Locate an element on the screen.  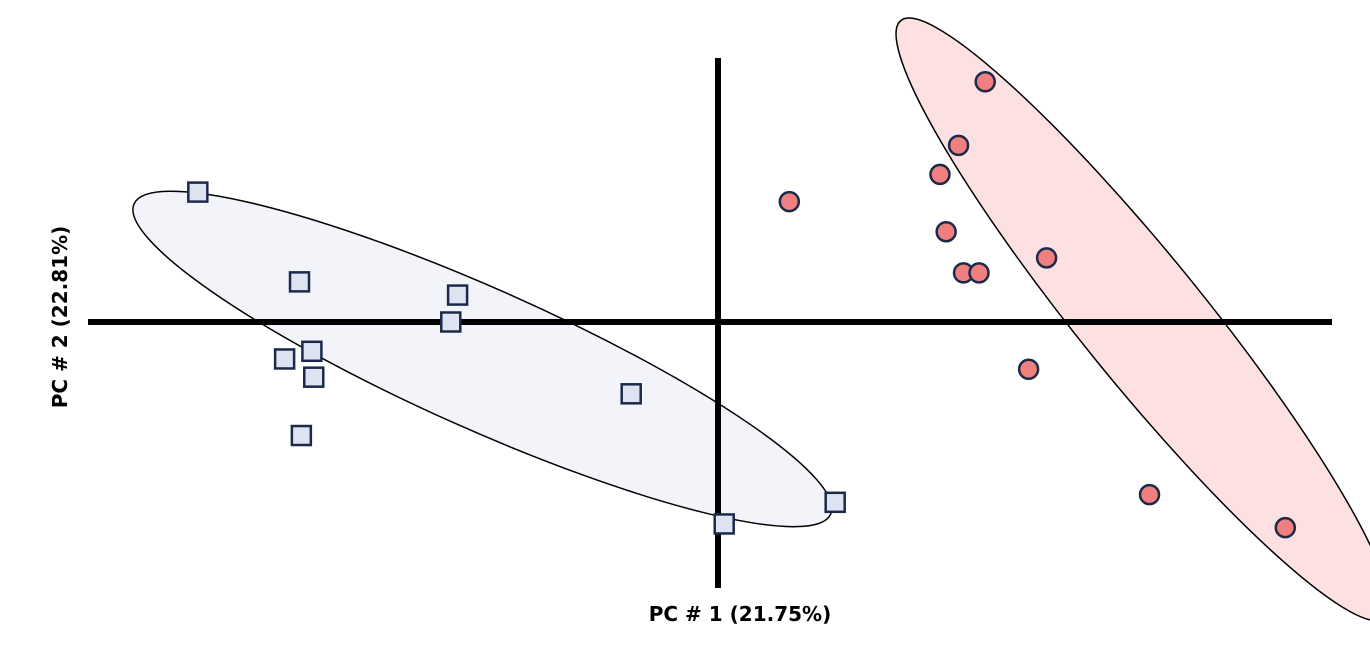
x-axis-label: PC # 1 (21.75%) is located at coordinates (740, 614).